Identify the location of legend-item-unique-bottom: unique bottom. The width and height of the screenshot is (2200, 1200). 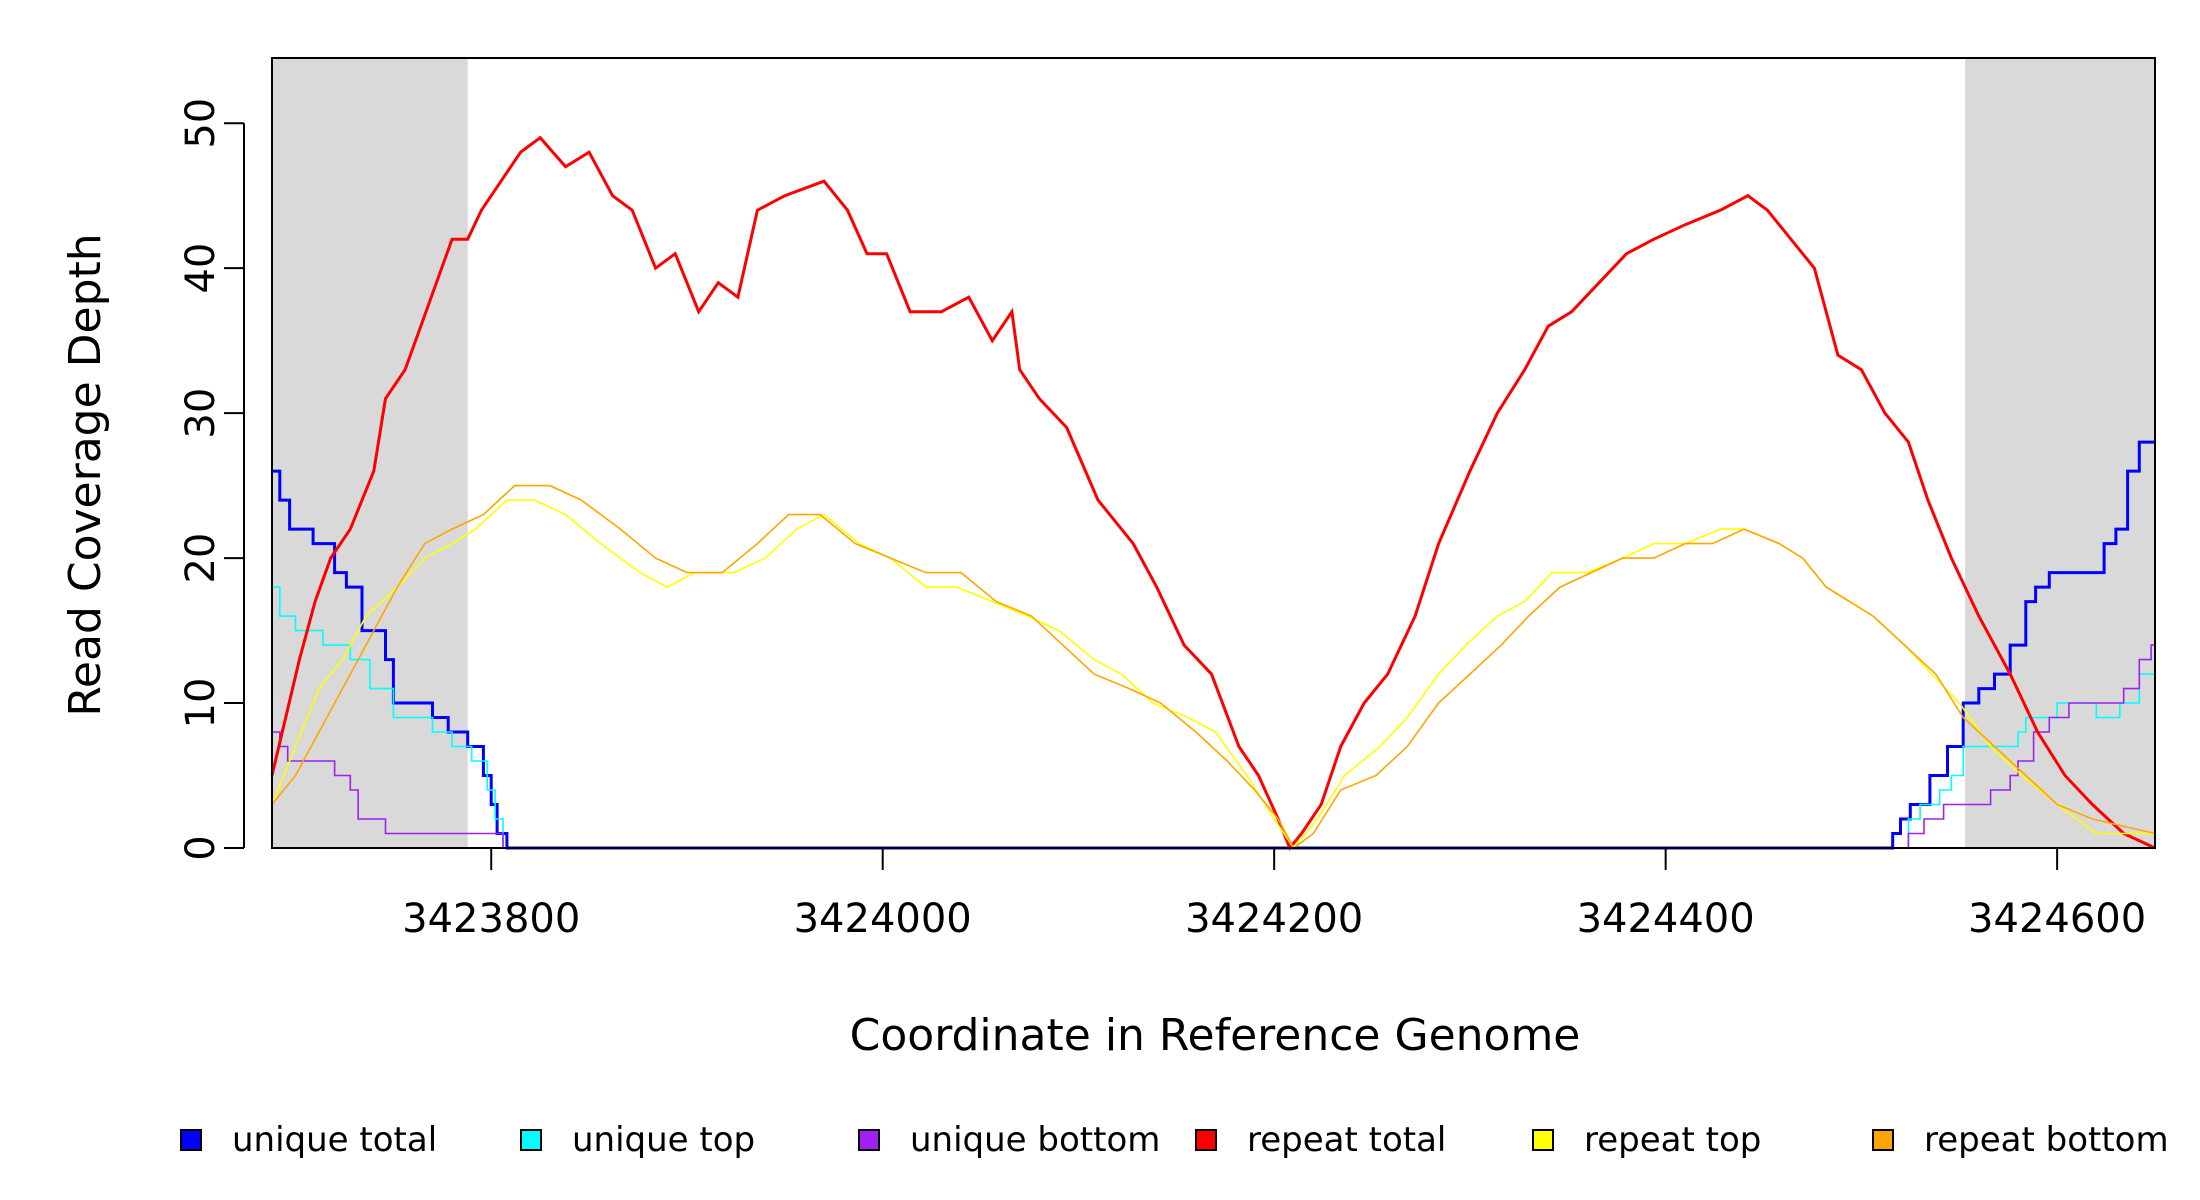
(1009, 1140).